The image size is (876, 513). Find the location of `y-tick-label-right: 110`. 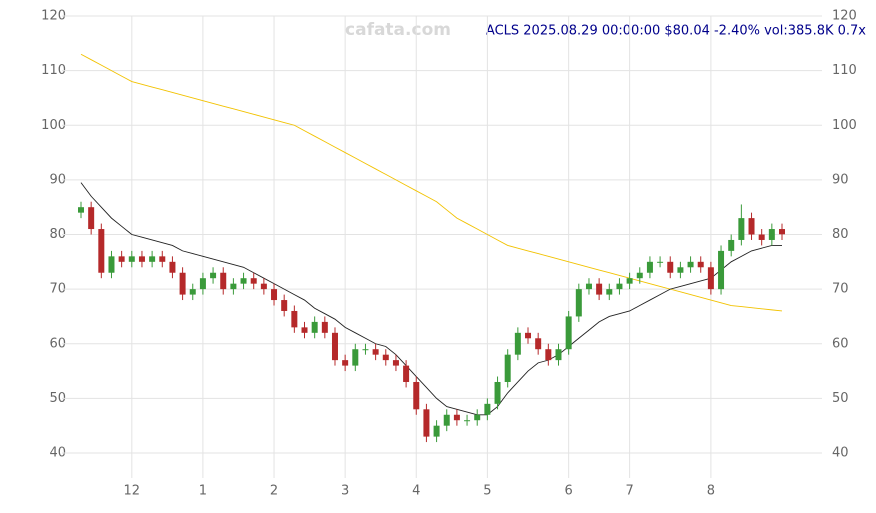

y-tick-label-right: 110 is located at coordinates (844, 70).